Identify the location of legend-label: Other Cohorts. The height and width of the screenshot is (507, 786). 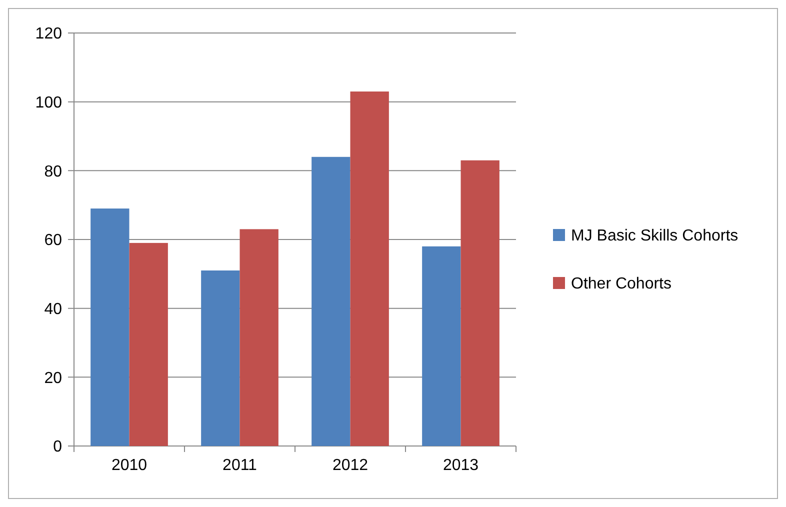
(621, 284).